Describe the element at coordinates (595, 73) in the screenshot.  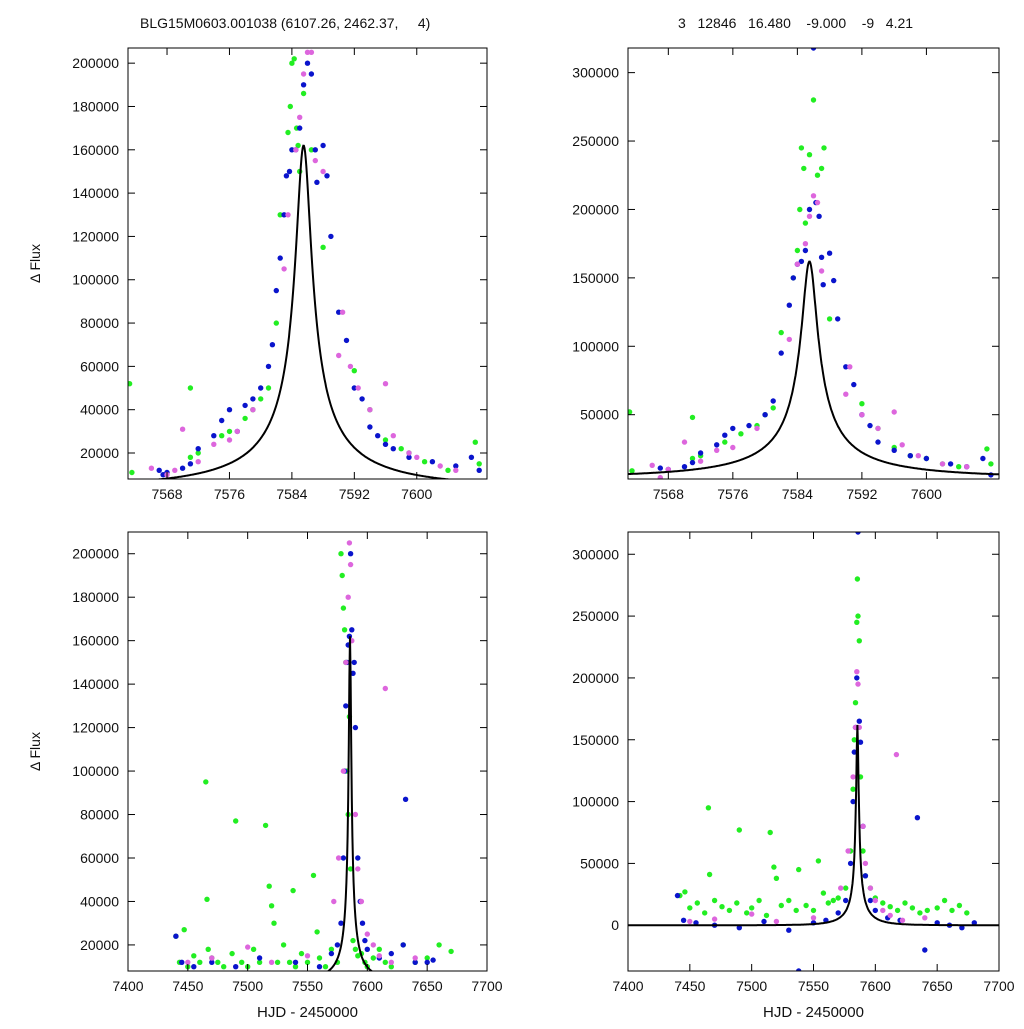
I see `y-tick-label: 300000` at that location.